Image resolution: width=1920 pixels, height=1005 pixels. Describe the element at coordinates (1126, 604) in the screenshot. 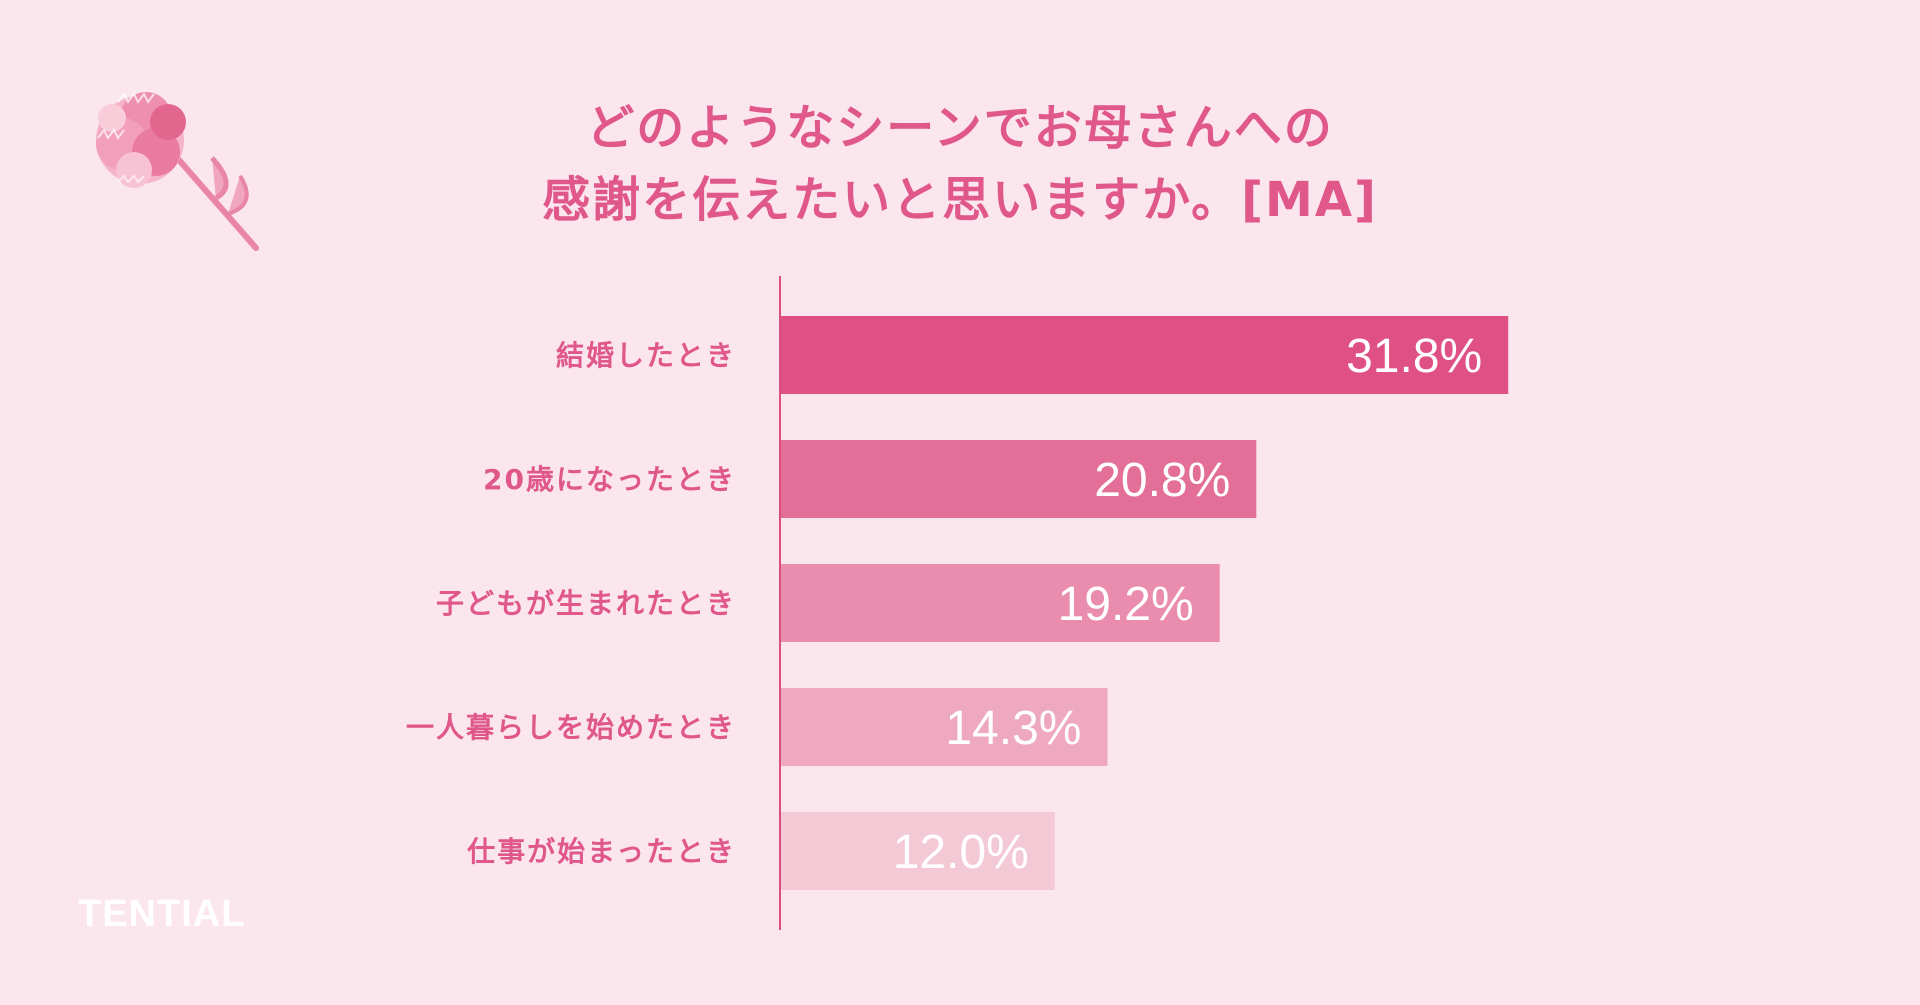

I see `value-label-3: 19.2%` at that location.